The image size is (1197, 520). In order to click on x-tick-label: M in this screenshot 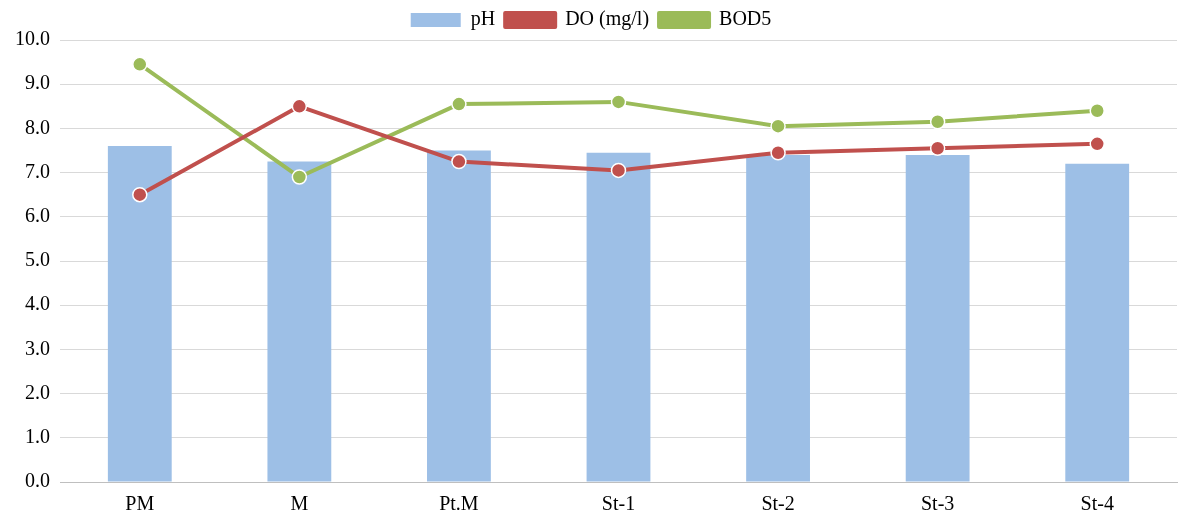, I will do `click(299, 503)`.